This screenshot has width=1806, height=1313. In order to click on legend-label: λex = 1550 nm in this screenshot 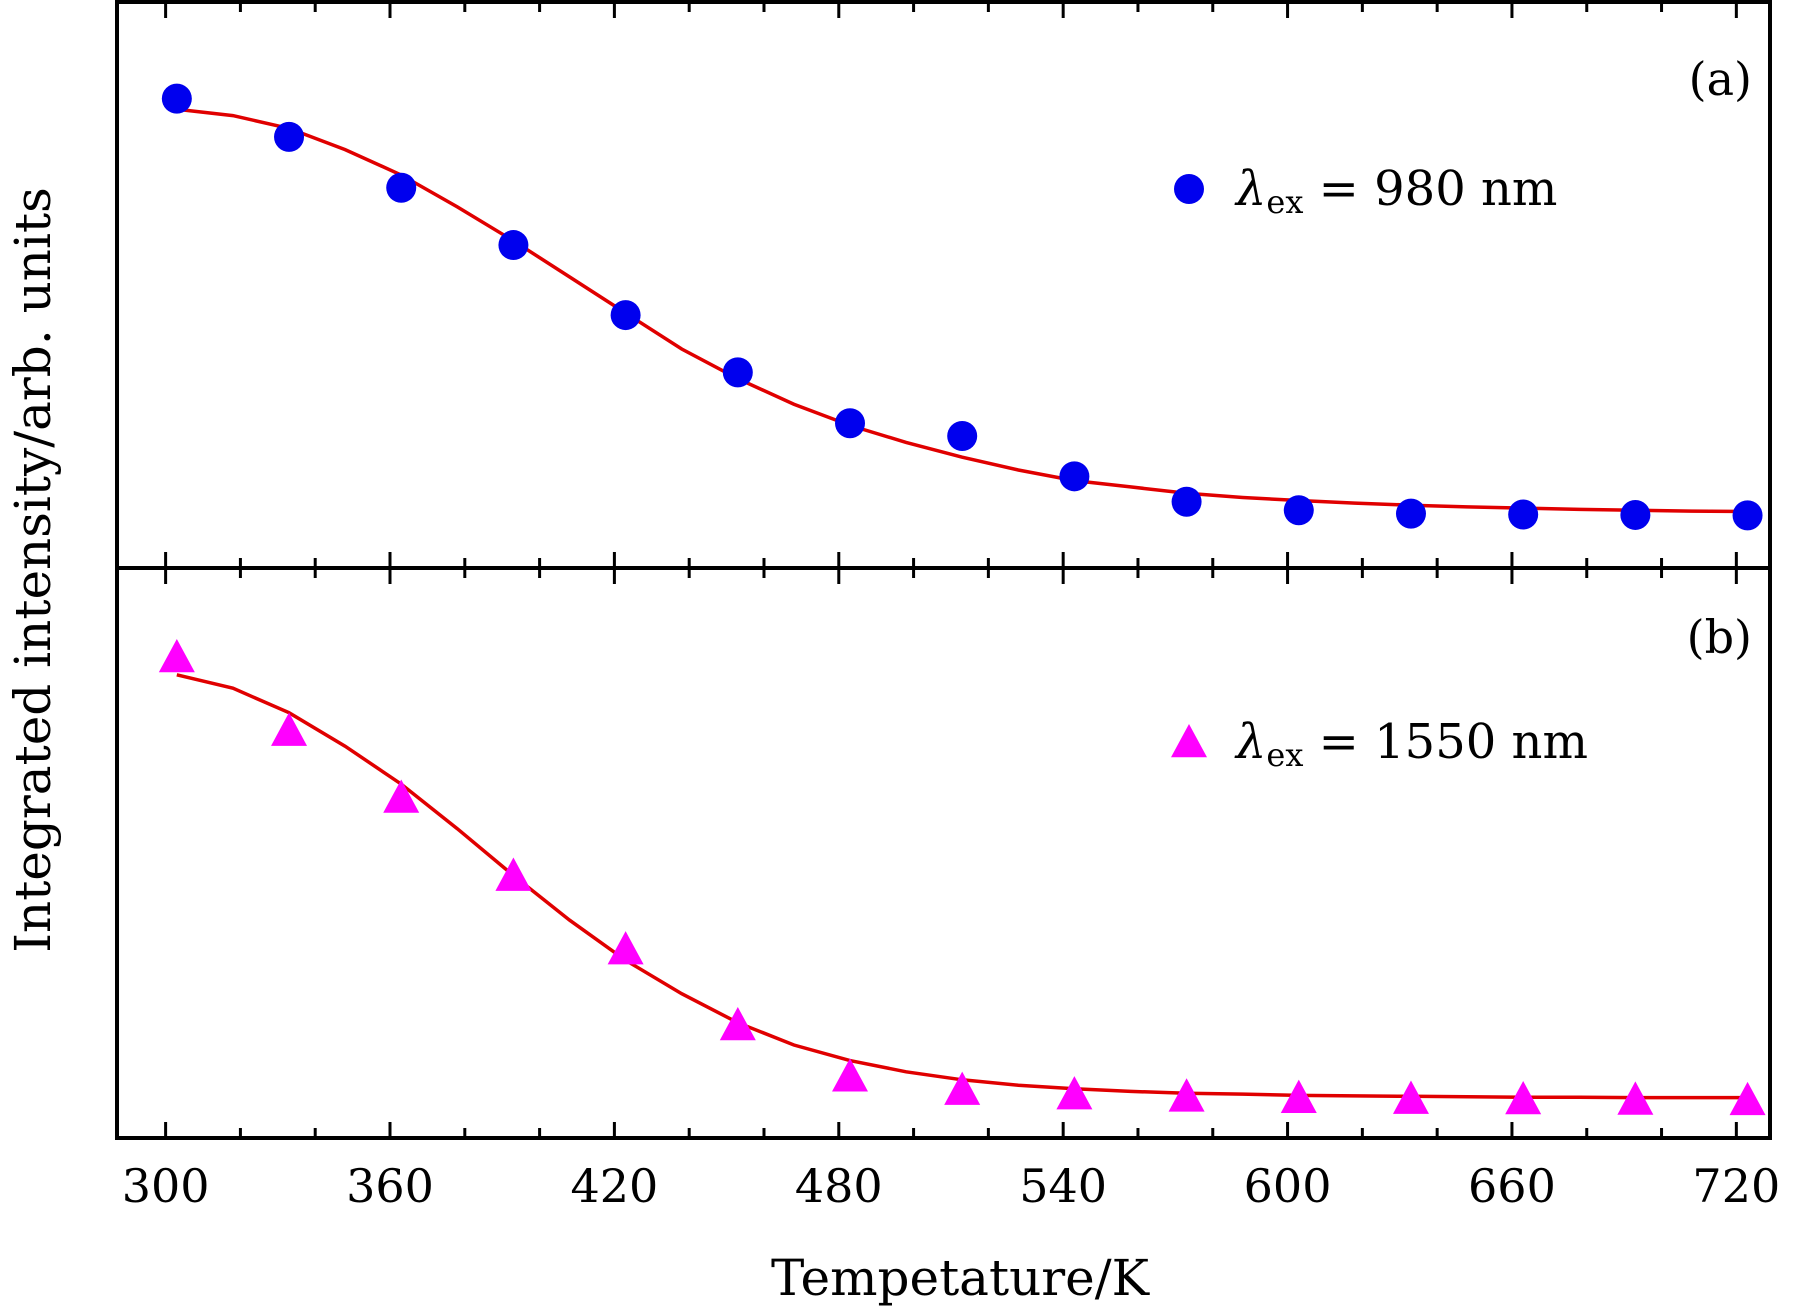, I will do `click(1411, 744)`.